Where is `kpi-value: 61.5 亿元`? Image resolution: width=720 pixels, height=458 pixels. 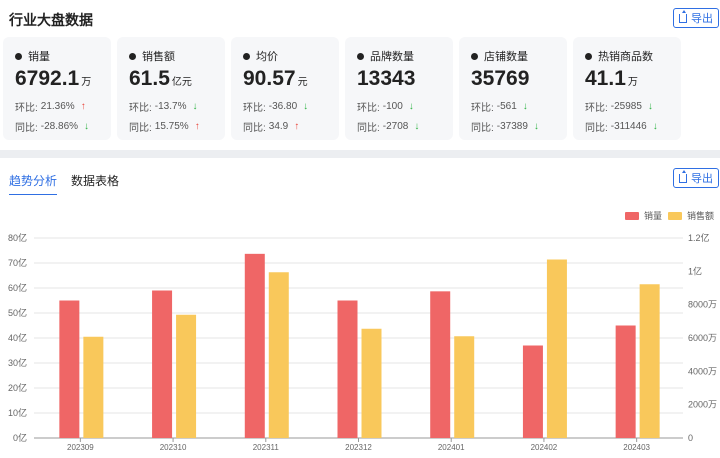
kpi-value: 61.5 亿元 is located at coordinates (160, 79).